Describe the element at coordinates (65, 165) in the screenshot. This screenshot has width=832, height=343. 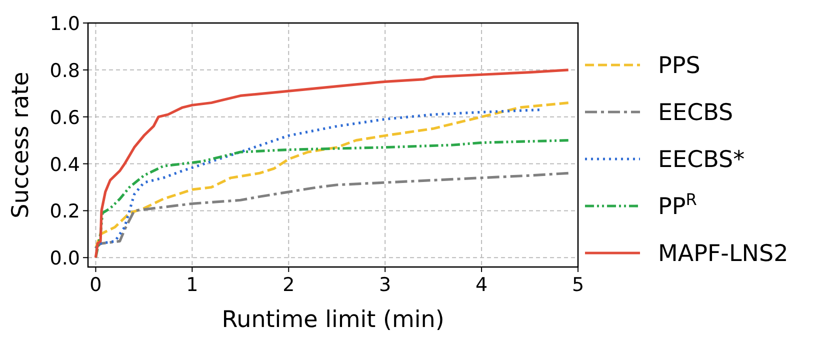
I see `y-tick-label: 0.4` at that location.